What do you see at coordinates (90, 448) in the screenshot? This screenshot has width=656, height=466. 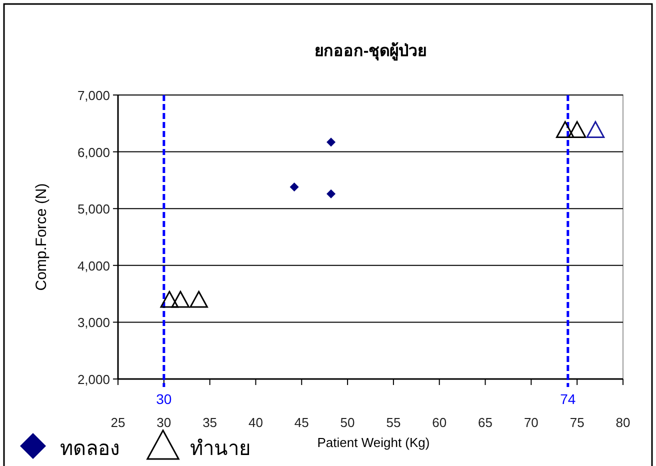 I see `legend-label: ทดลอง` at bounding box center [90, 448].